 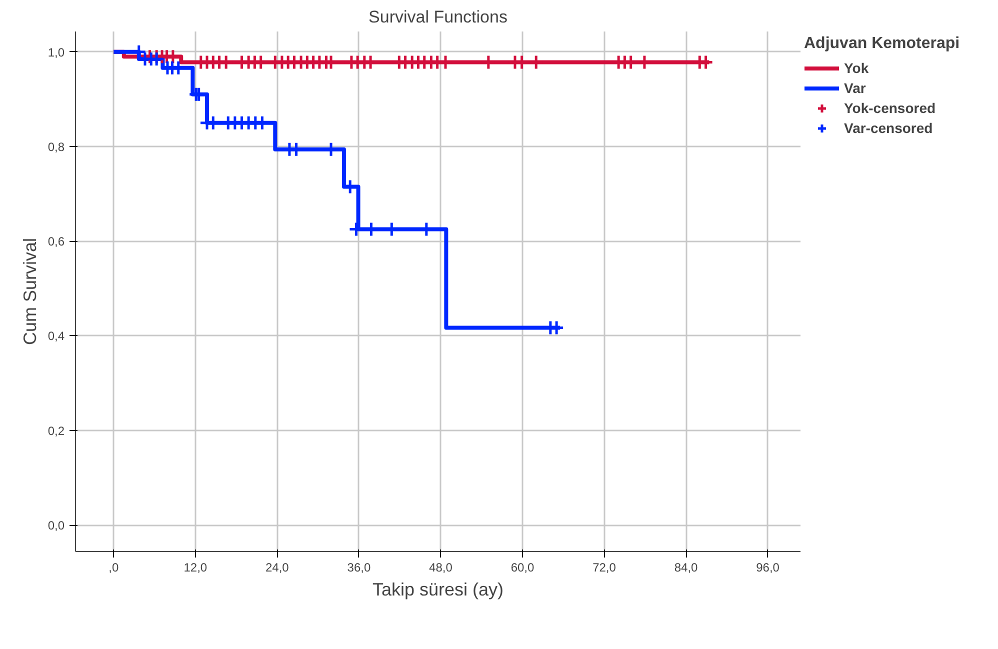 What do you see at coordinates (196, 567) in the screenshot?
I see `x-tick-label: 12,0` at bounding box center [196, 567].